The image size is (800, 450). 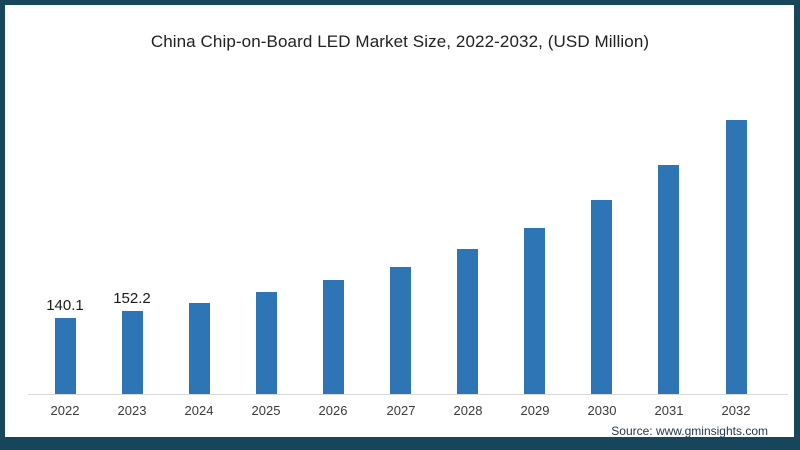 What do you see at coordinates (400, 443) in the screenshot?
I see `frame-border-bottom` at bounding box center [400, 443].